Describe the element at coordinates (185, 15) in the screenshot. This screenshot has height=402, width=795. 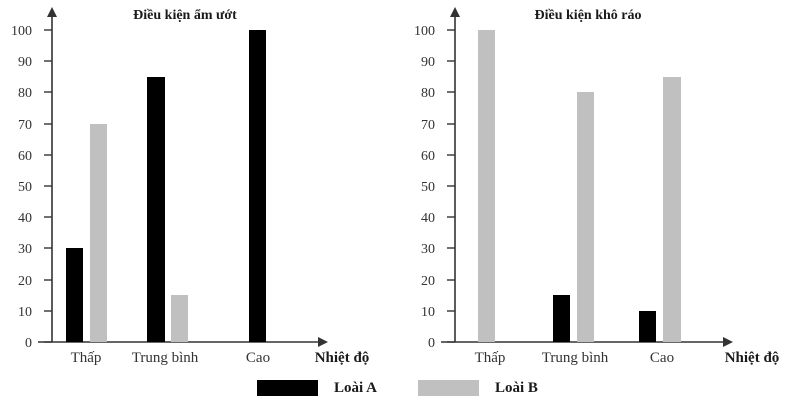
I see `chart-title: Điều kiện ẩm ướt` at that location.